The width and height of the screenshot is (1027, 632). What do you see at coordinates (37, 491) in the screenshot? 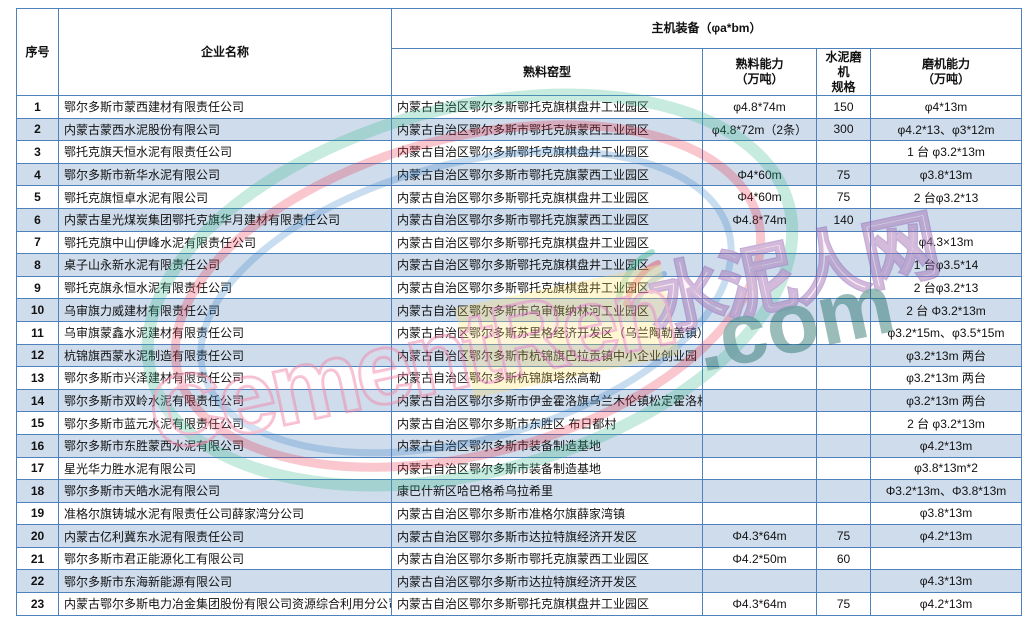
I see `cell-no: 18` at bounding box center [37, 491].